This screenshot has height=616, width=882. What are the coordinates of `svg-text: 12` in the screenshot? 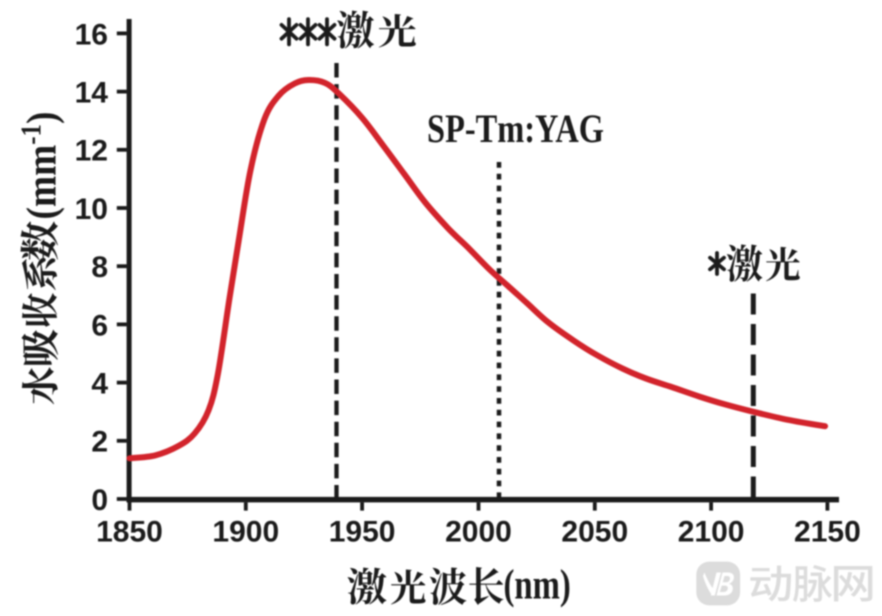 It's located at (91, 151).